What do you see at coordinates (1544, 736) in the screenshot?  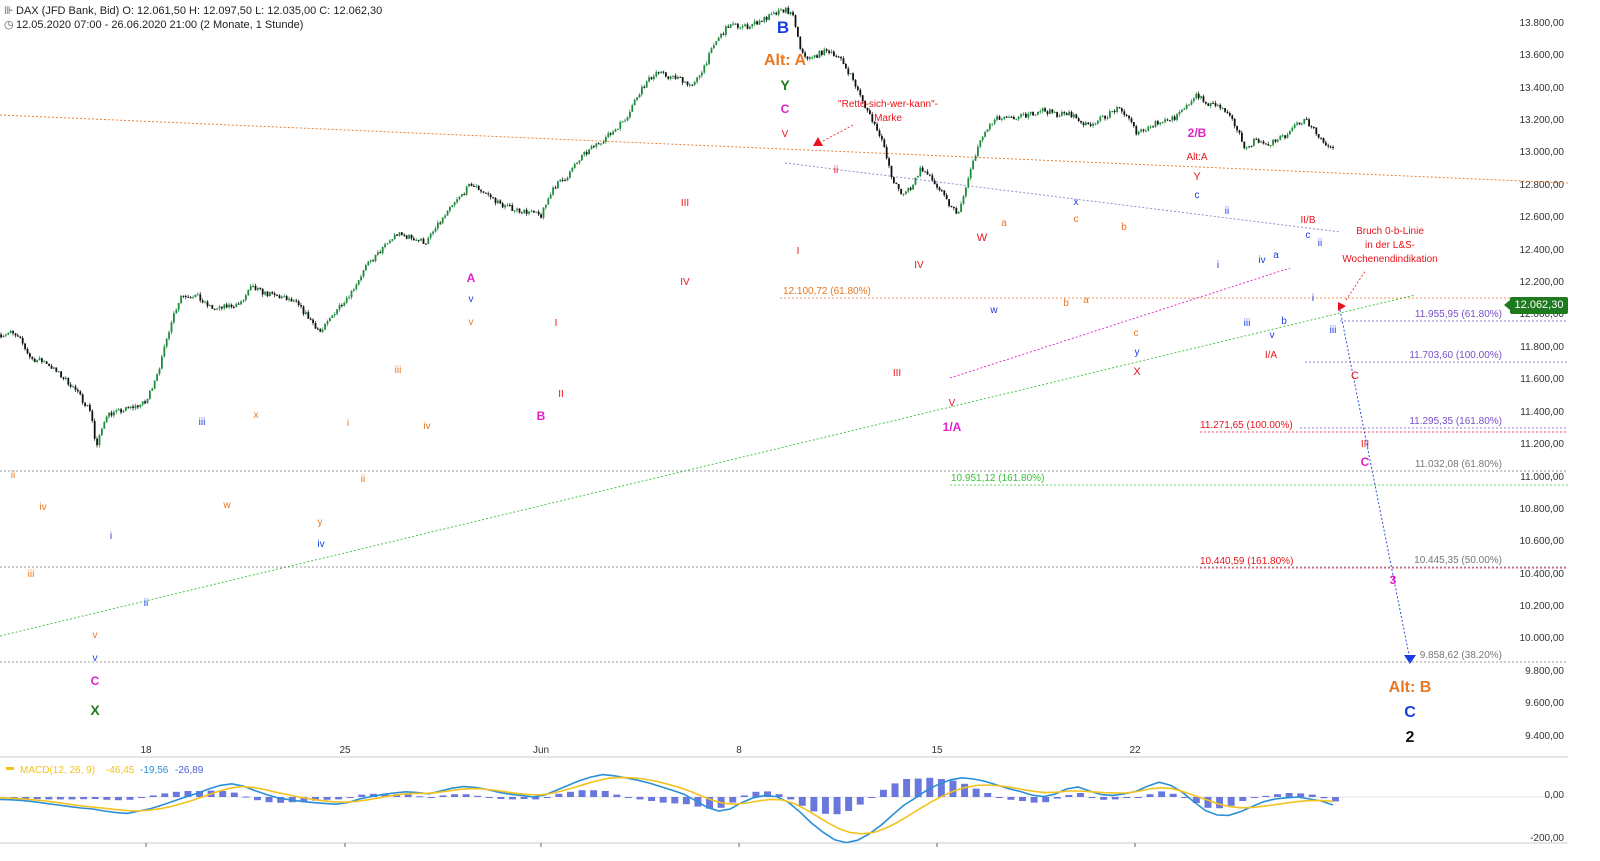 I see `y-tick-label: 9.400,00` at bounding box center [1544, 736].